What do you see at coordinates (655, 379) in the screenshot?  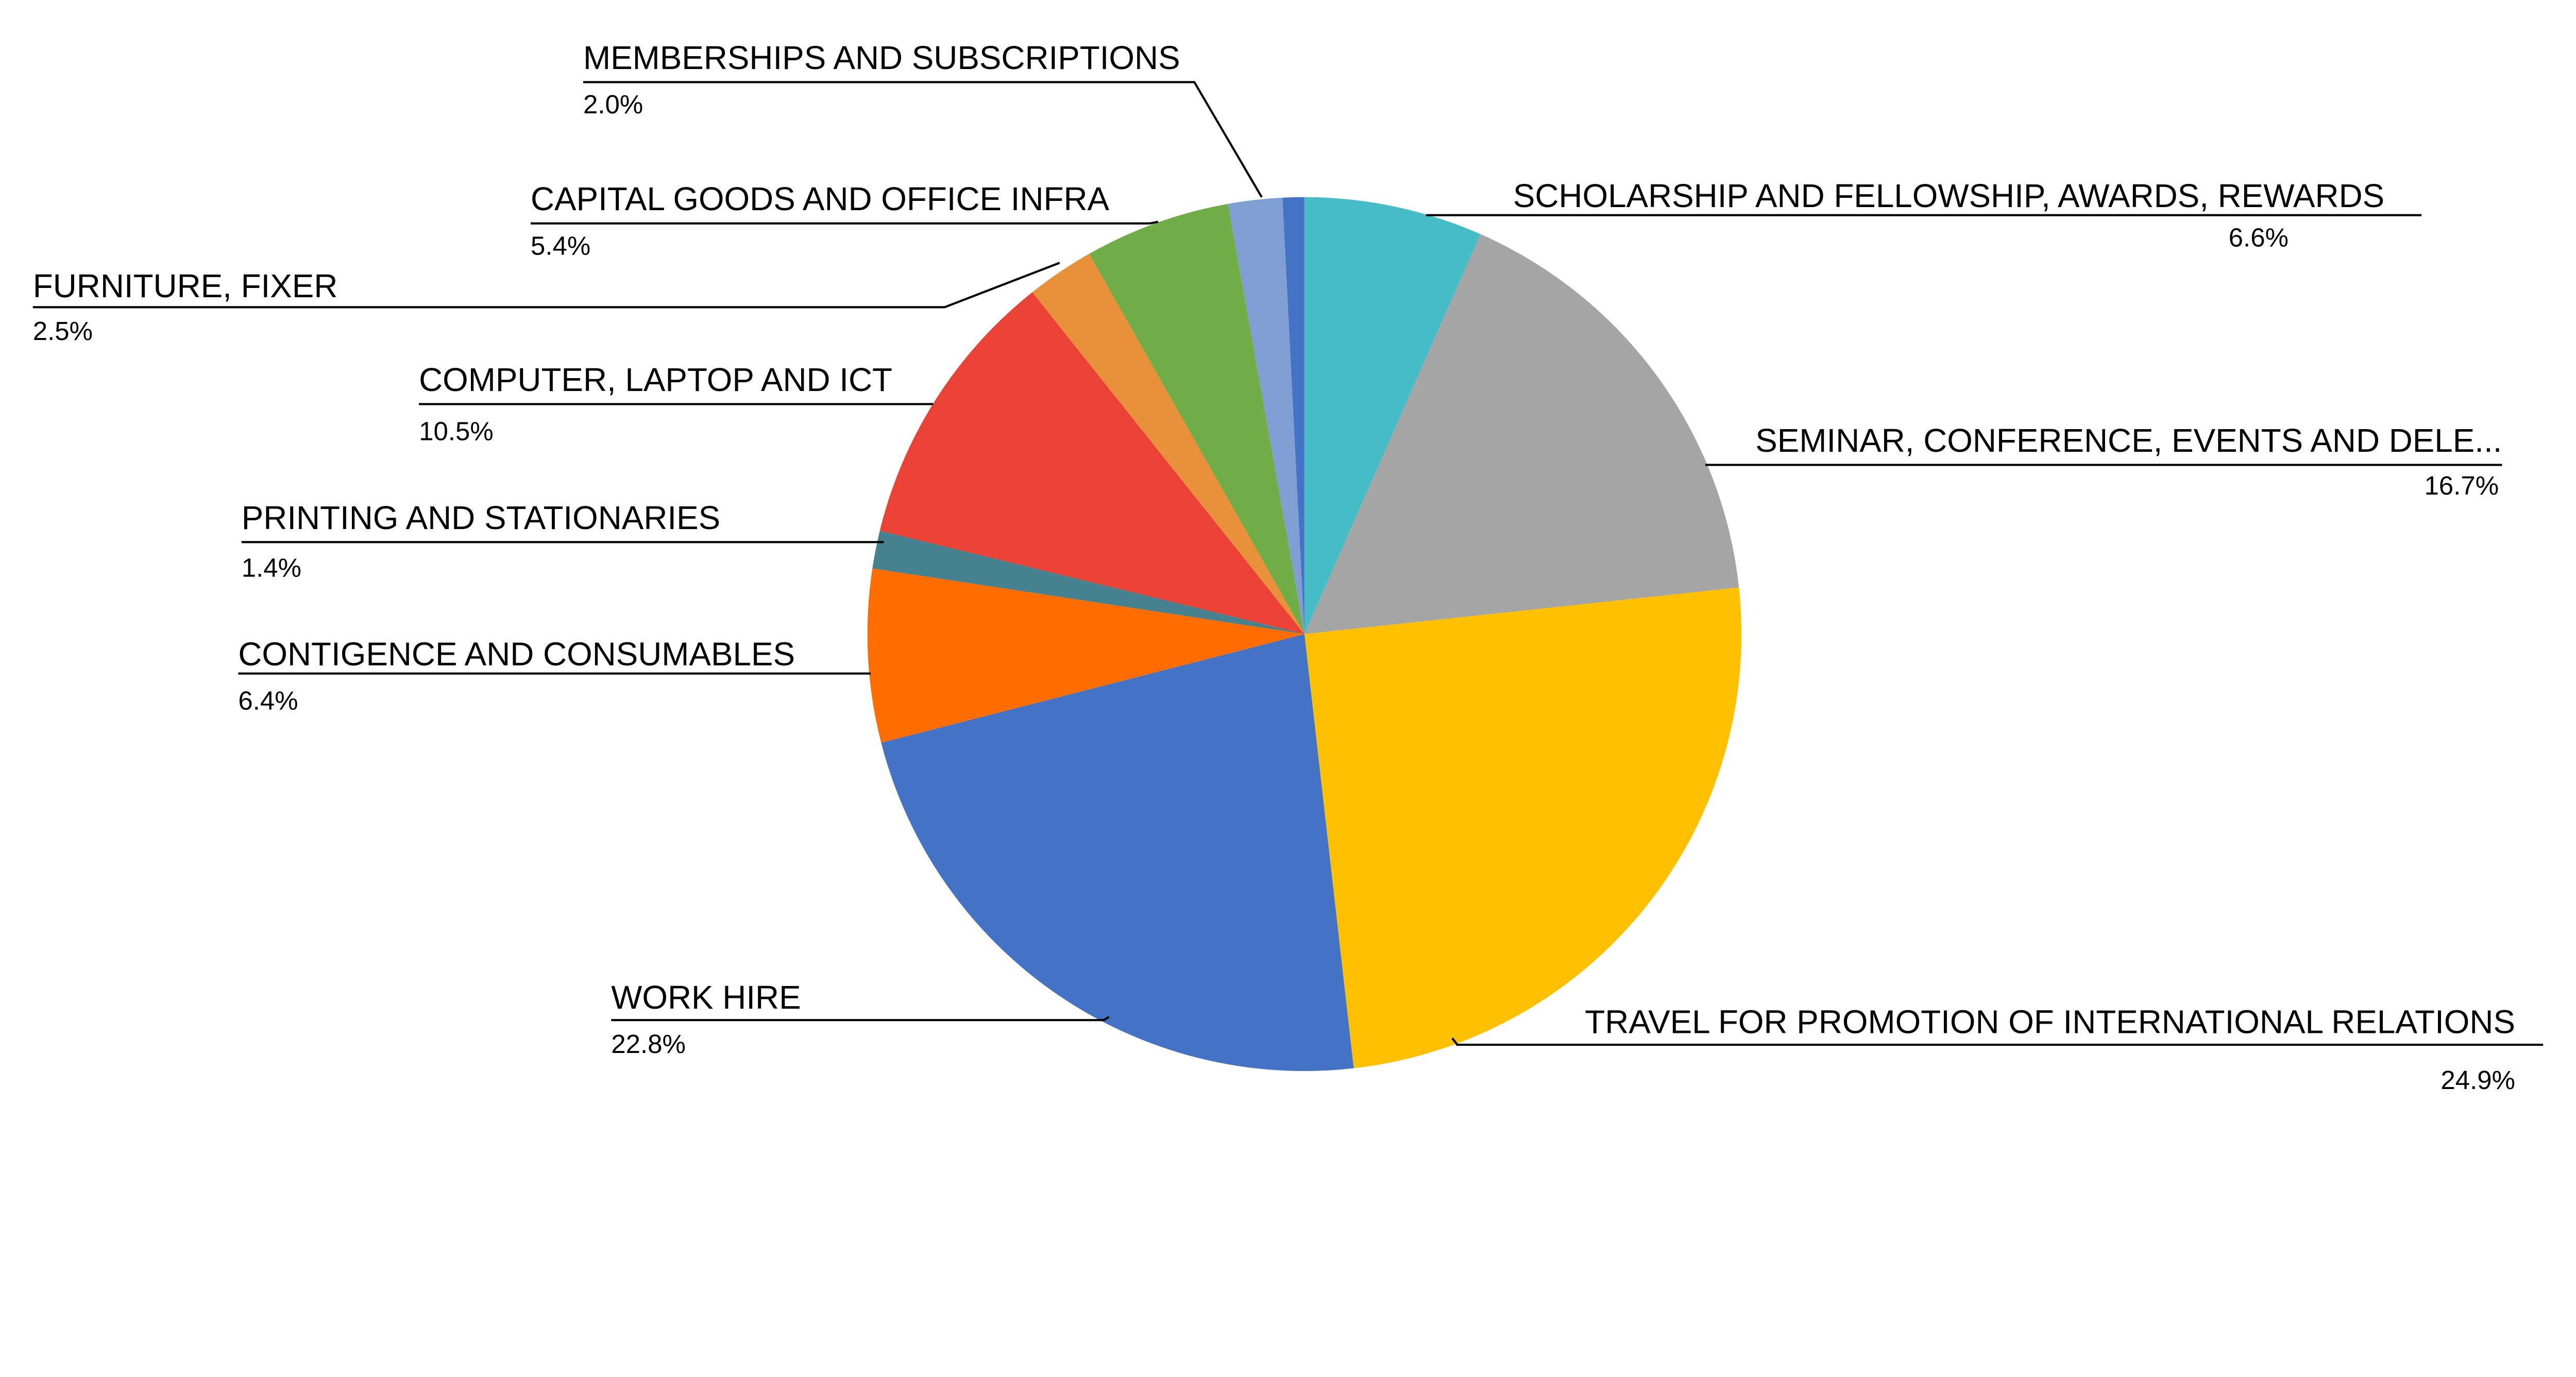 I see `slice-label: COMPUTER, LAPTOP AND ICT` at bounding box center [655, 379].